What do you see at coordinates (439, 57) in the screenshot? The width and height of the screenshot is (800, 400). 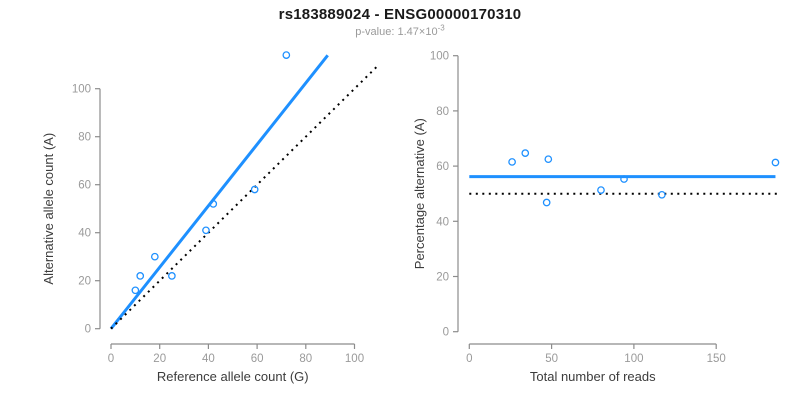 I see `right-y-tick-label: 100` at bounding box center [439, 57].